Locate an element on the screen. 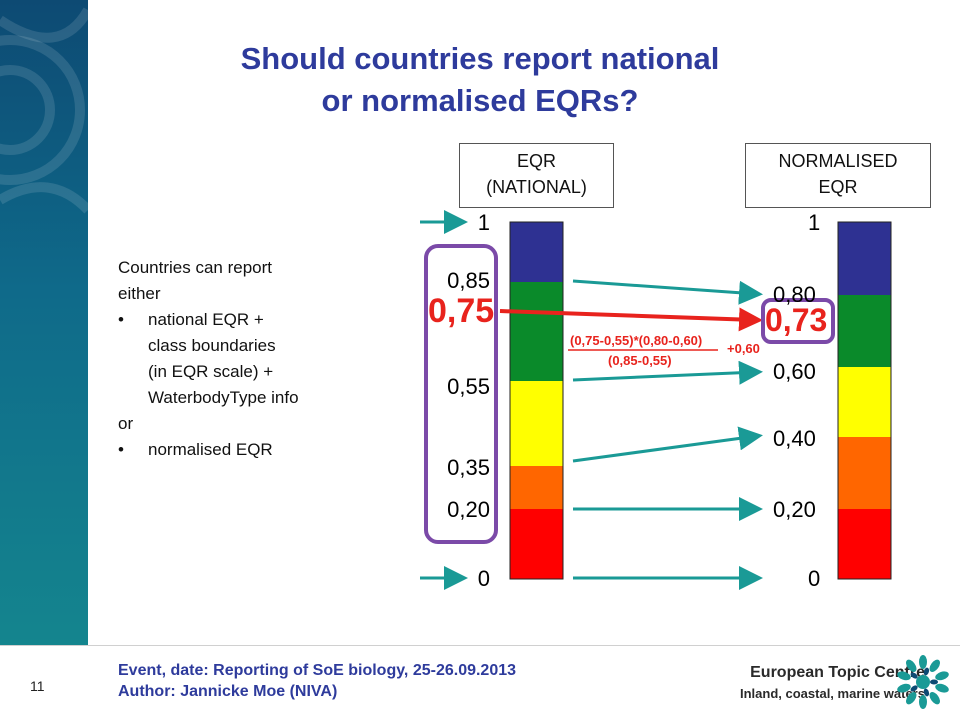 This screenshot has width=960, height=721. national-box-line-1: EQR is located at coordinates (536, 161).